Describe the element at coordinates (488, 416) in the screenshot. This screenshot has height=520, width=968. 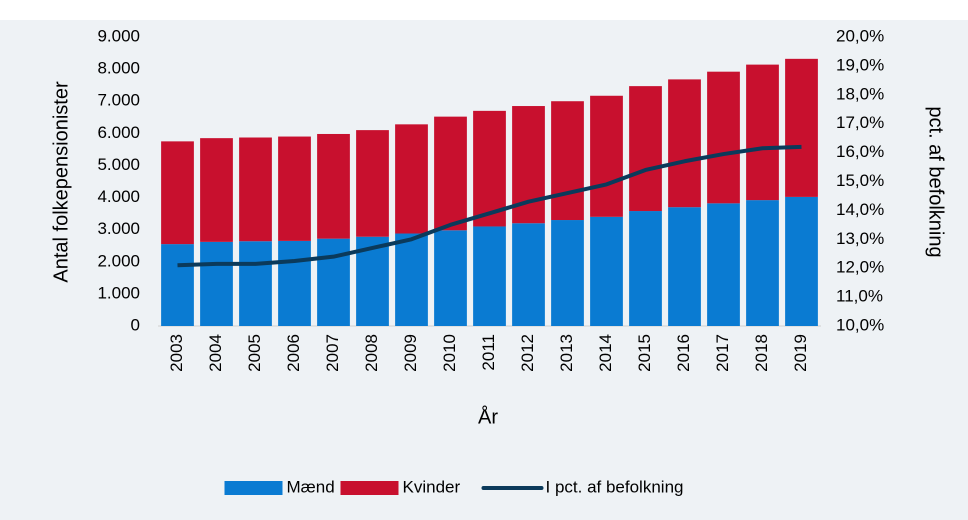
I see `x-axis-label: År` at that location.